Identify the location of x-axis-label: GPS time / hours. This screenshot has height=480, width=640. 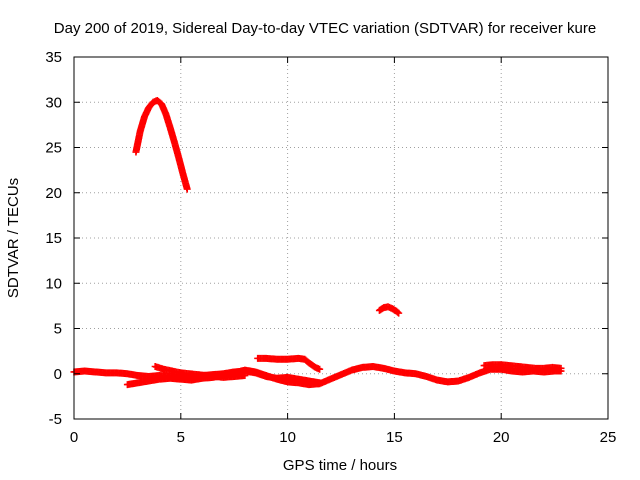
(340, 465).